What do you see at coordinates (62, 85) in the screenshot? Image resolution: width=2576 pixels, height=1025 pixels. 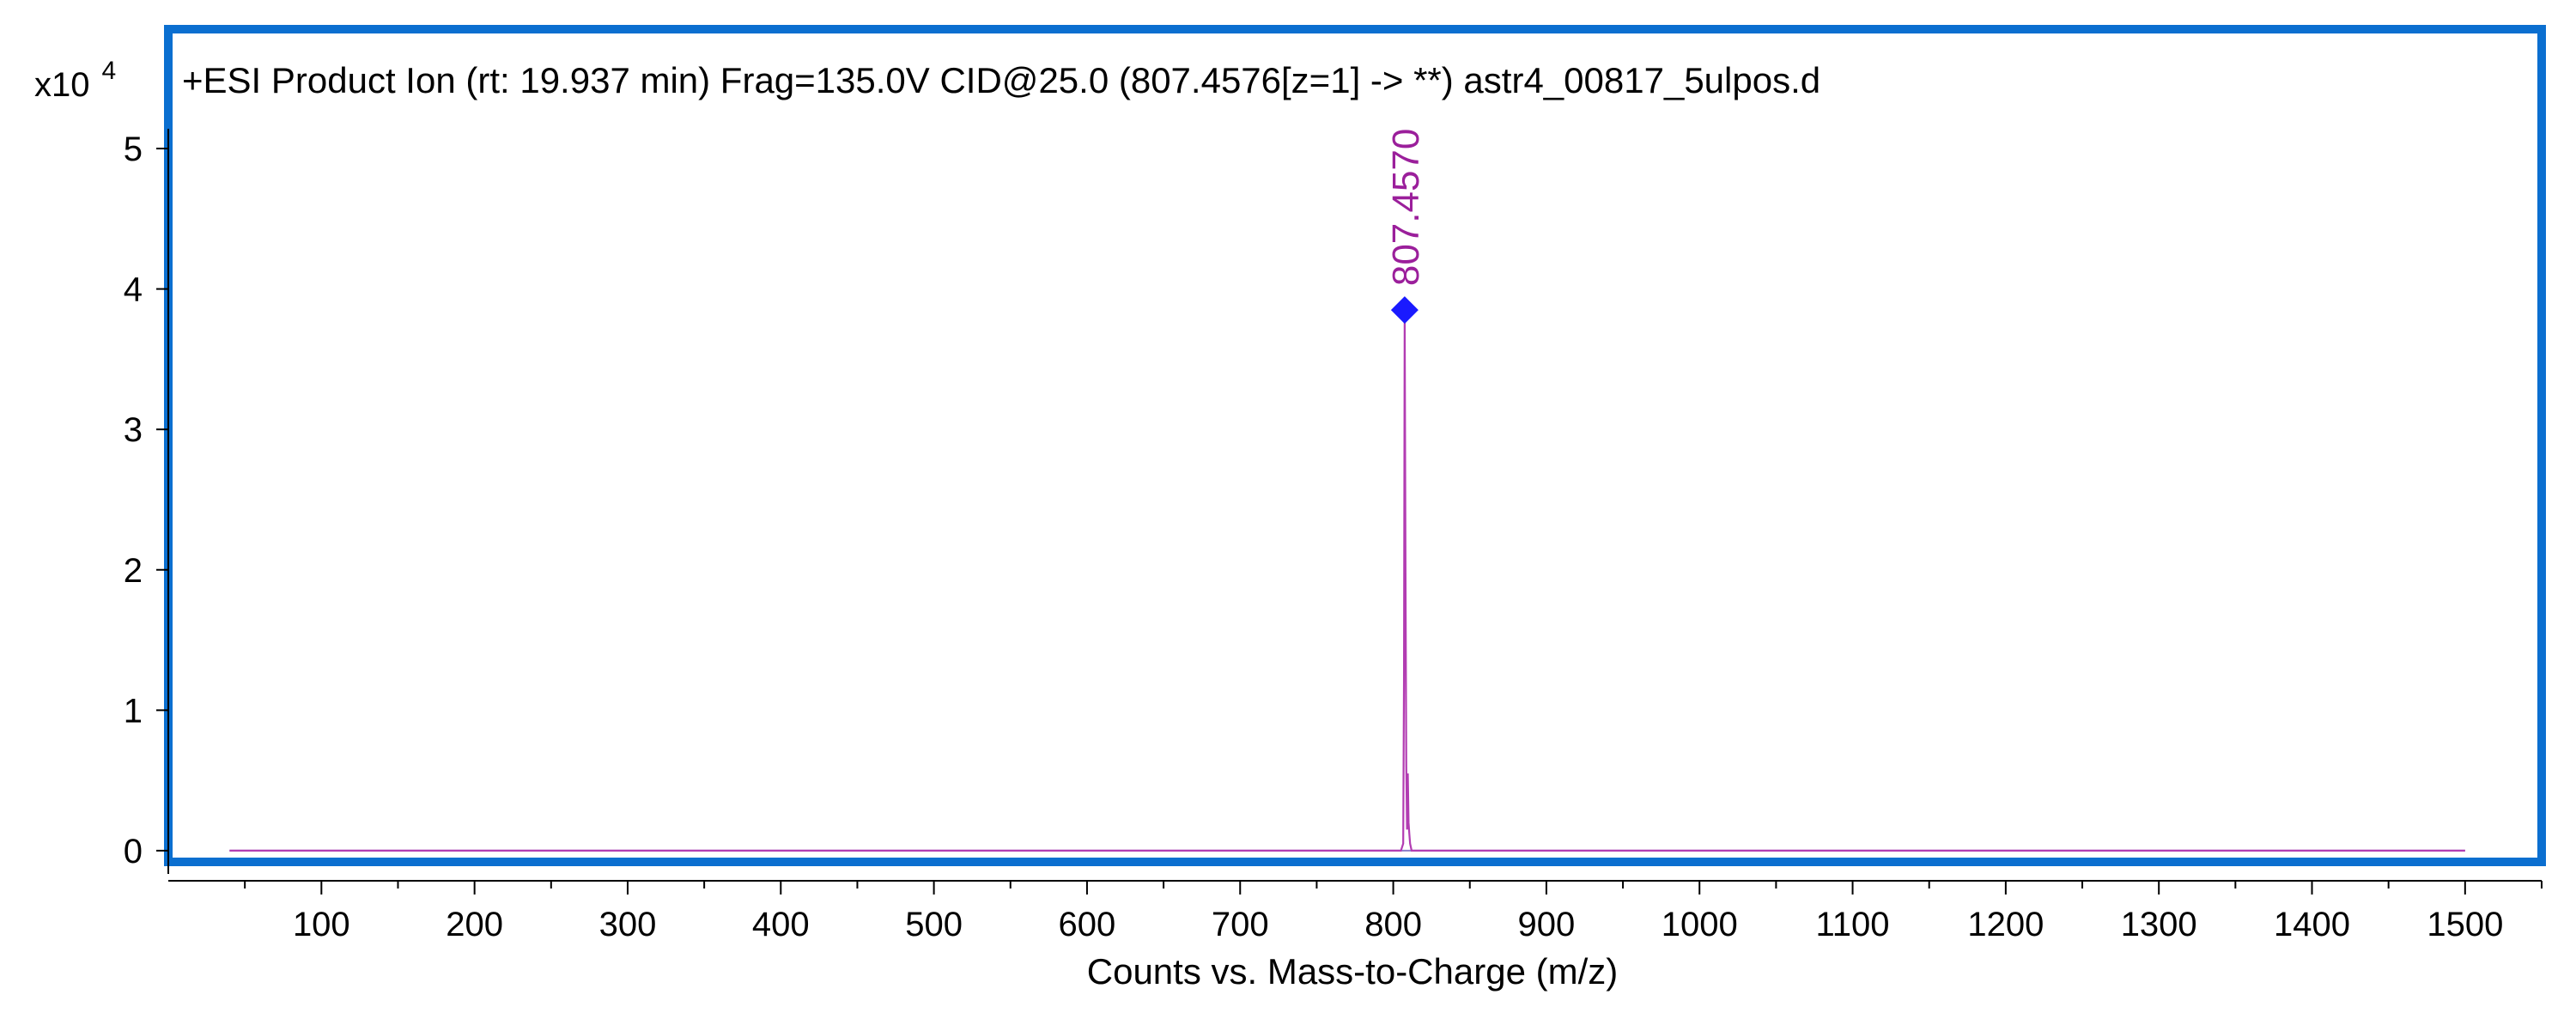 I see `y-multiplier-base: x10` at bounding box center [62, 85].